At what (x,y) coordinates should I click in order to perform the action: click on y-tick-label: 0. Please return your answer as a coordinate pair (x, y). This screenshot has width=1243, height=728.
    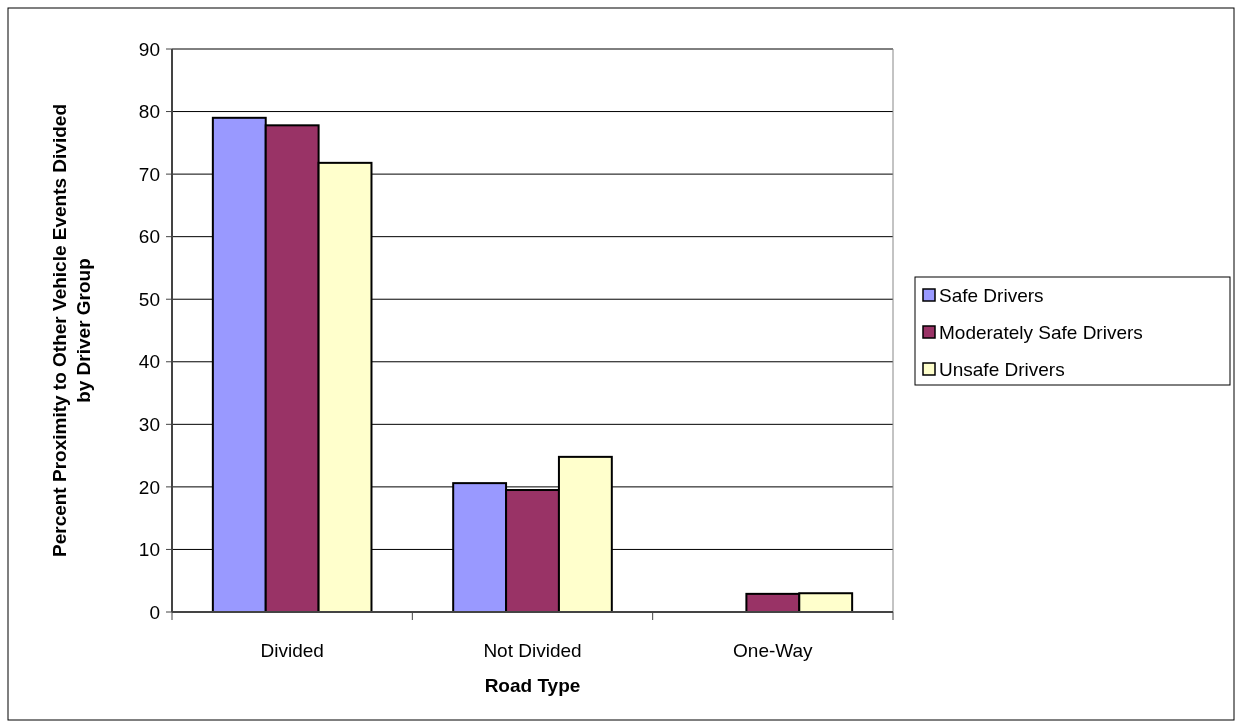
    Looking at the image, I should click on (154, 612).